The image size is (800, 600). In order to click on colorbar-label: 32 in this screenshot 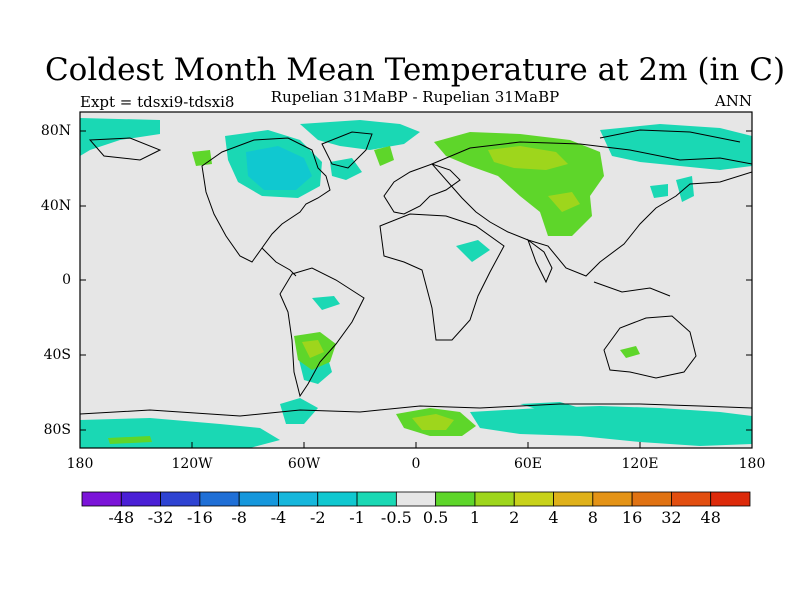, I will do `click(671, 517)`.